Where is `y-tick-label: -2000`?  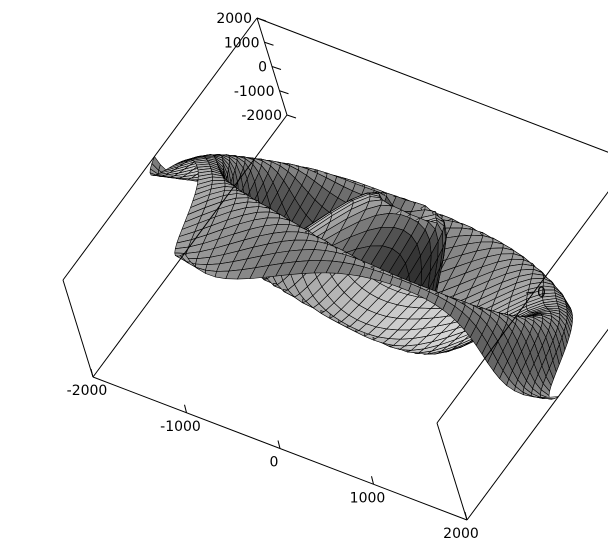
y-tick-label: -2000 is located at coordinates (261, 116).